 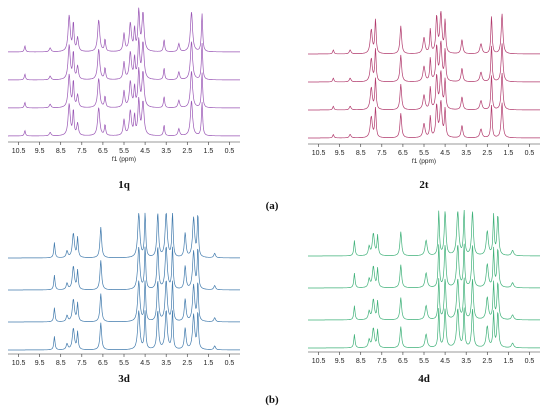 What do you see at coordinates (424, 379) in the screenshot?
I see `panel-label: 4d` at bounding box center [424, 379].